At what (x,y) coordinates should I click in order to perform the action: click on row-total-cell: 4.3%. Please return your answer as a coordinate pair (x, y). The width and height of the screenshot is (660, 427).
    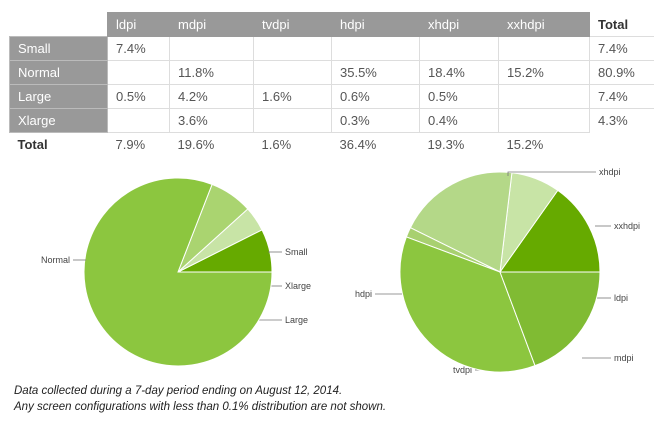
    Looking at the image, I should click on (621, 120).